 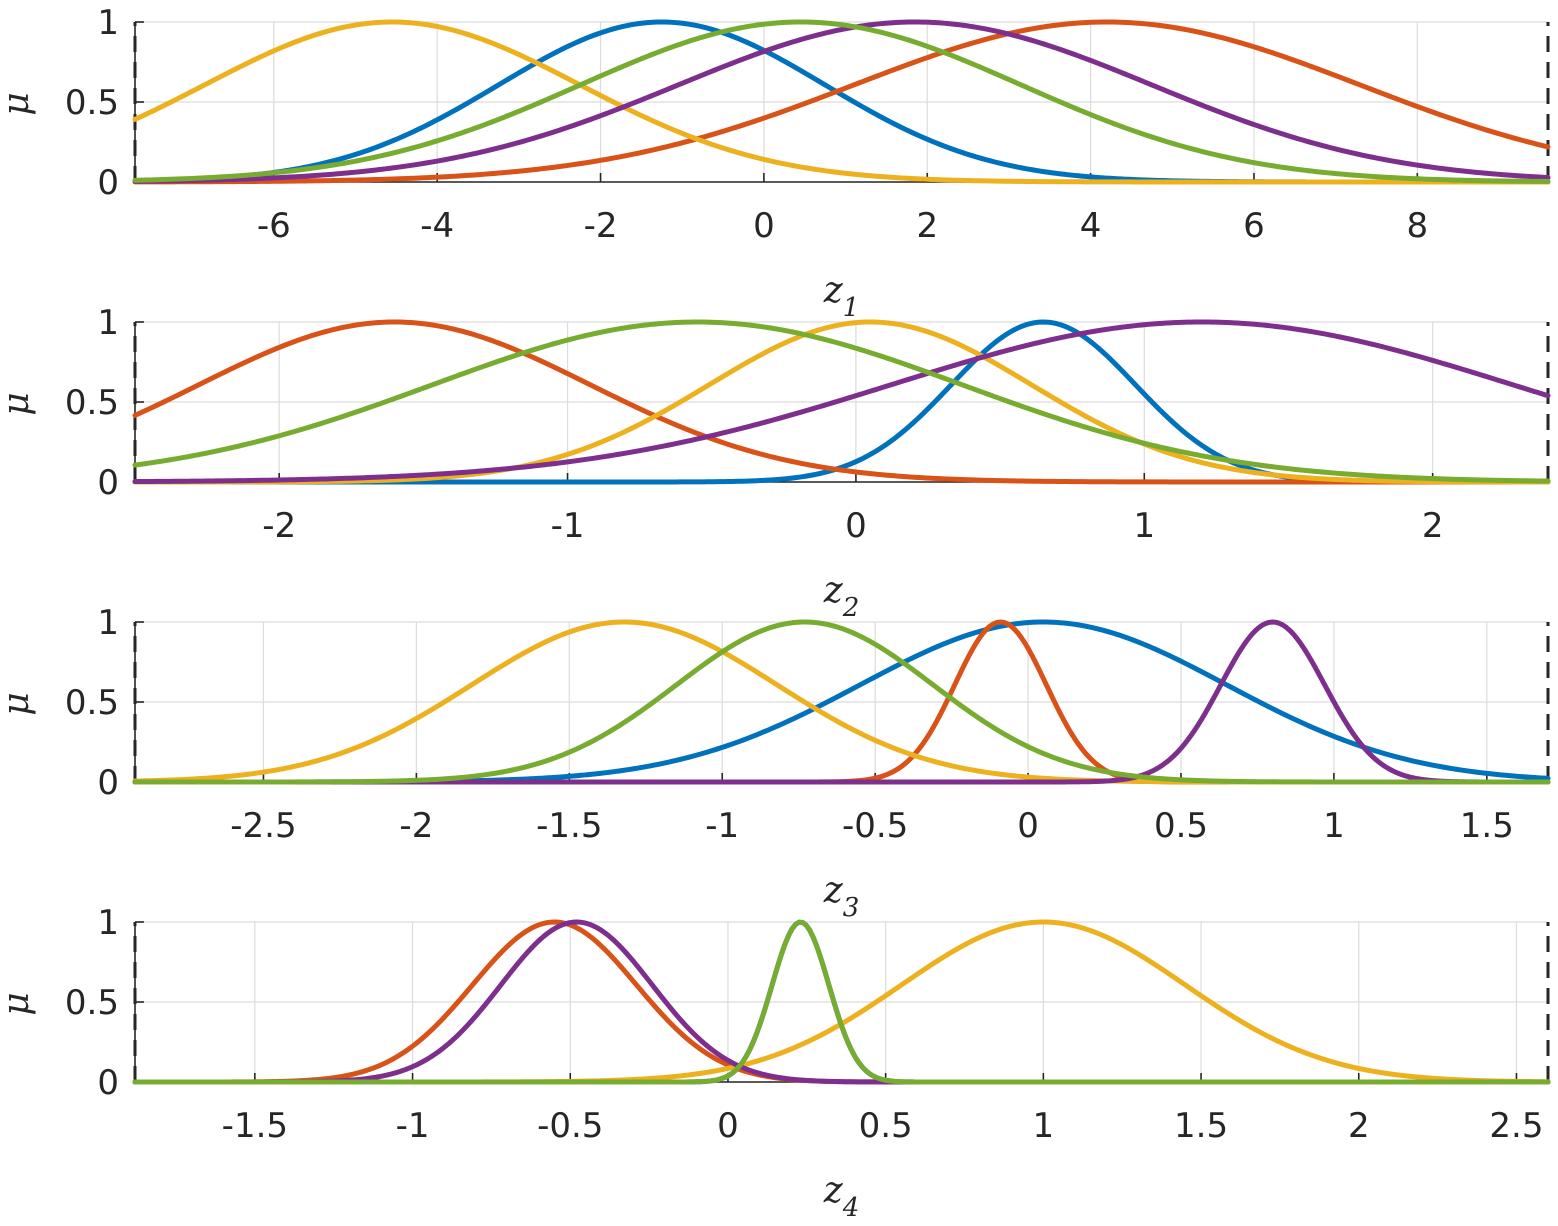 I want to click on x-axis-label: z4, so click(x=841, y=1196).